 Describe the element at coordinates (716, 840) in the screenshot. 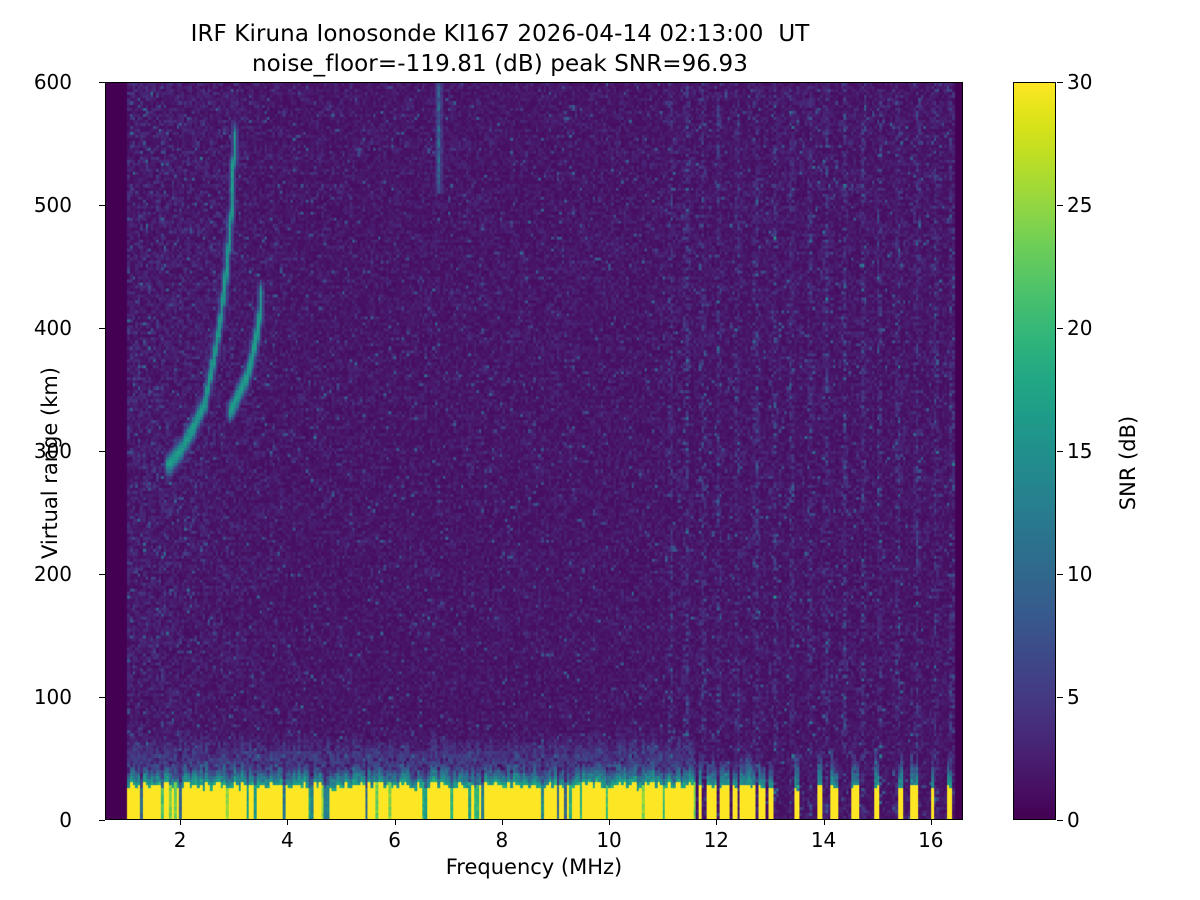

I see `x-tick-label: 12` at that location.